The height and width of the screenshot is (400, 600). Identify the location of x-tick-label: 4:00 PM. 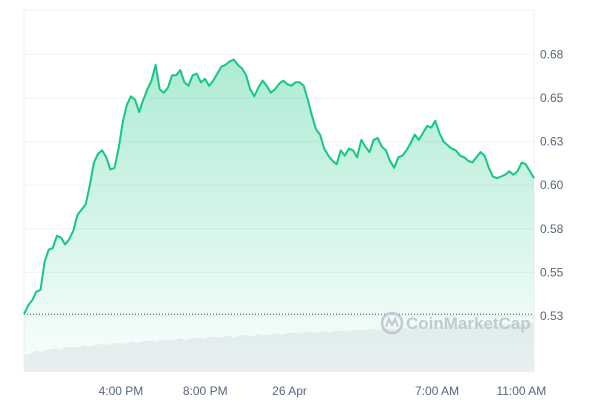
(121, 391).